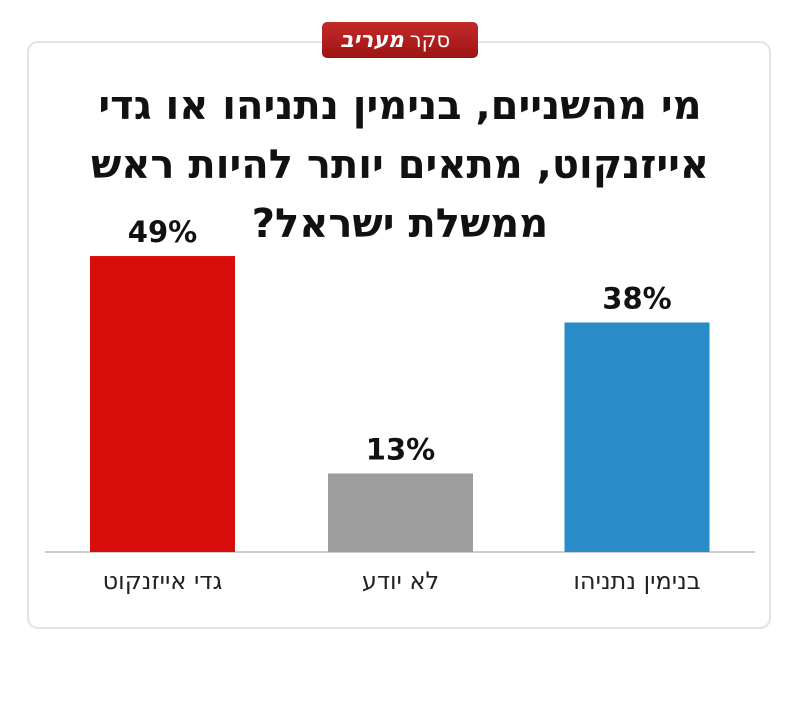 This screenshot has height=708, width=800. I want to click on source-badge, so click(400, 40).